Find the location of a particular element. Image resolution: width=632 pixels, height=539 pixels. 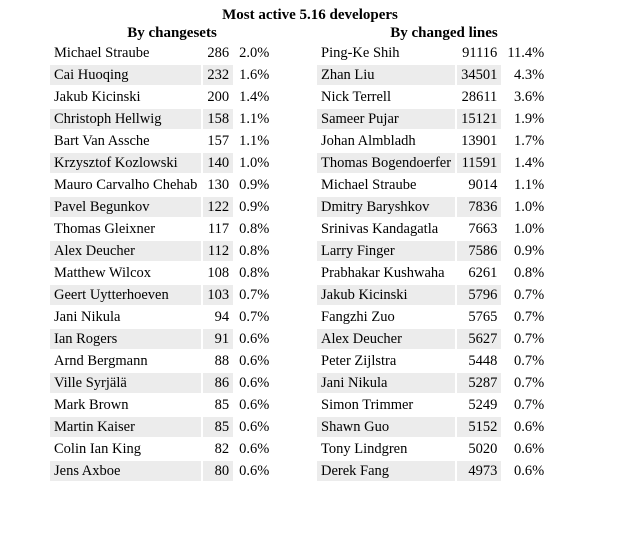

changed-lines-developer-name: Michael Straube is located at coordinates (369, 185).